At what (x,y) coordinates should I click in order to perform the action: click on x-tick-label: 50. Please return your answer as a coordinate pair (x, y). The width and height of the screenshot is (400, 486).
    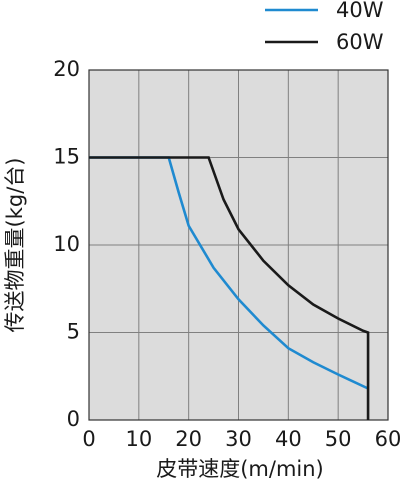
    Looking at the image, I should click on (338, 439).